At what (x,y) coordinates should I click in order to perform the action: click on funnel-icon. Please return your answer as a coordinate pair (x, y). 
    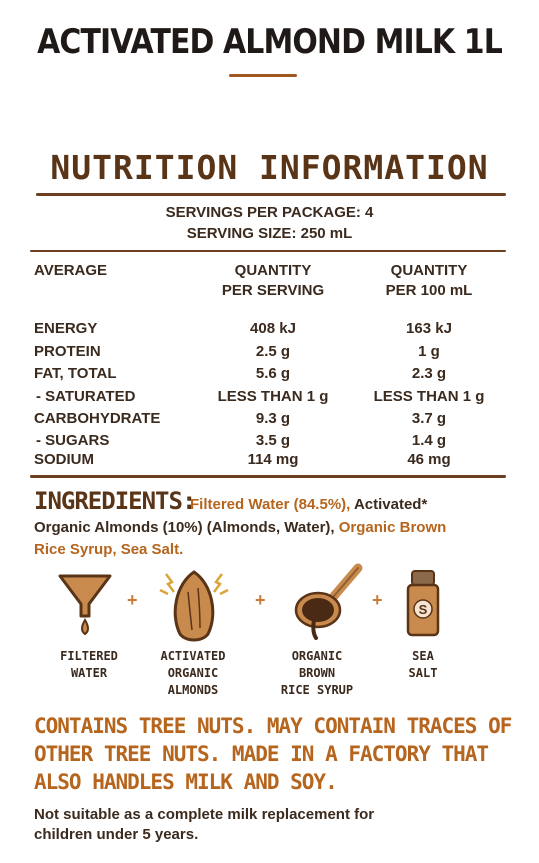
    Looking at the image, I should click on (85, 605).